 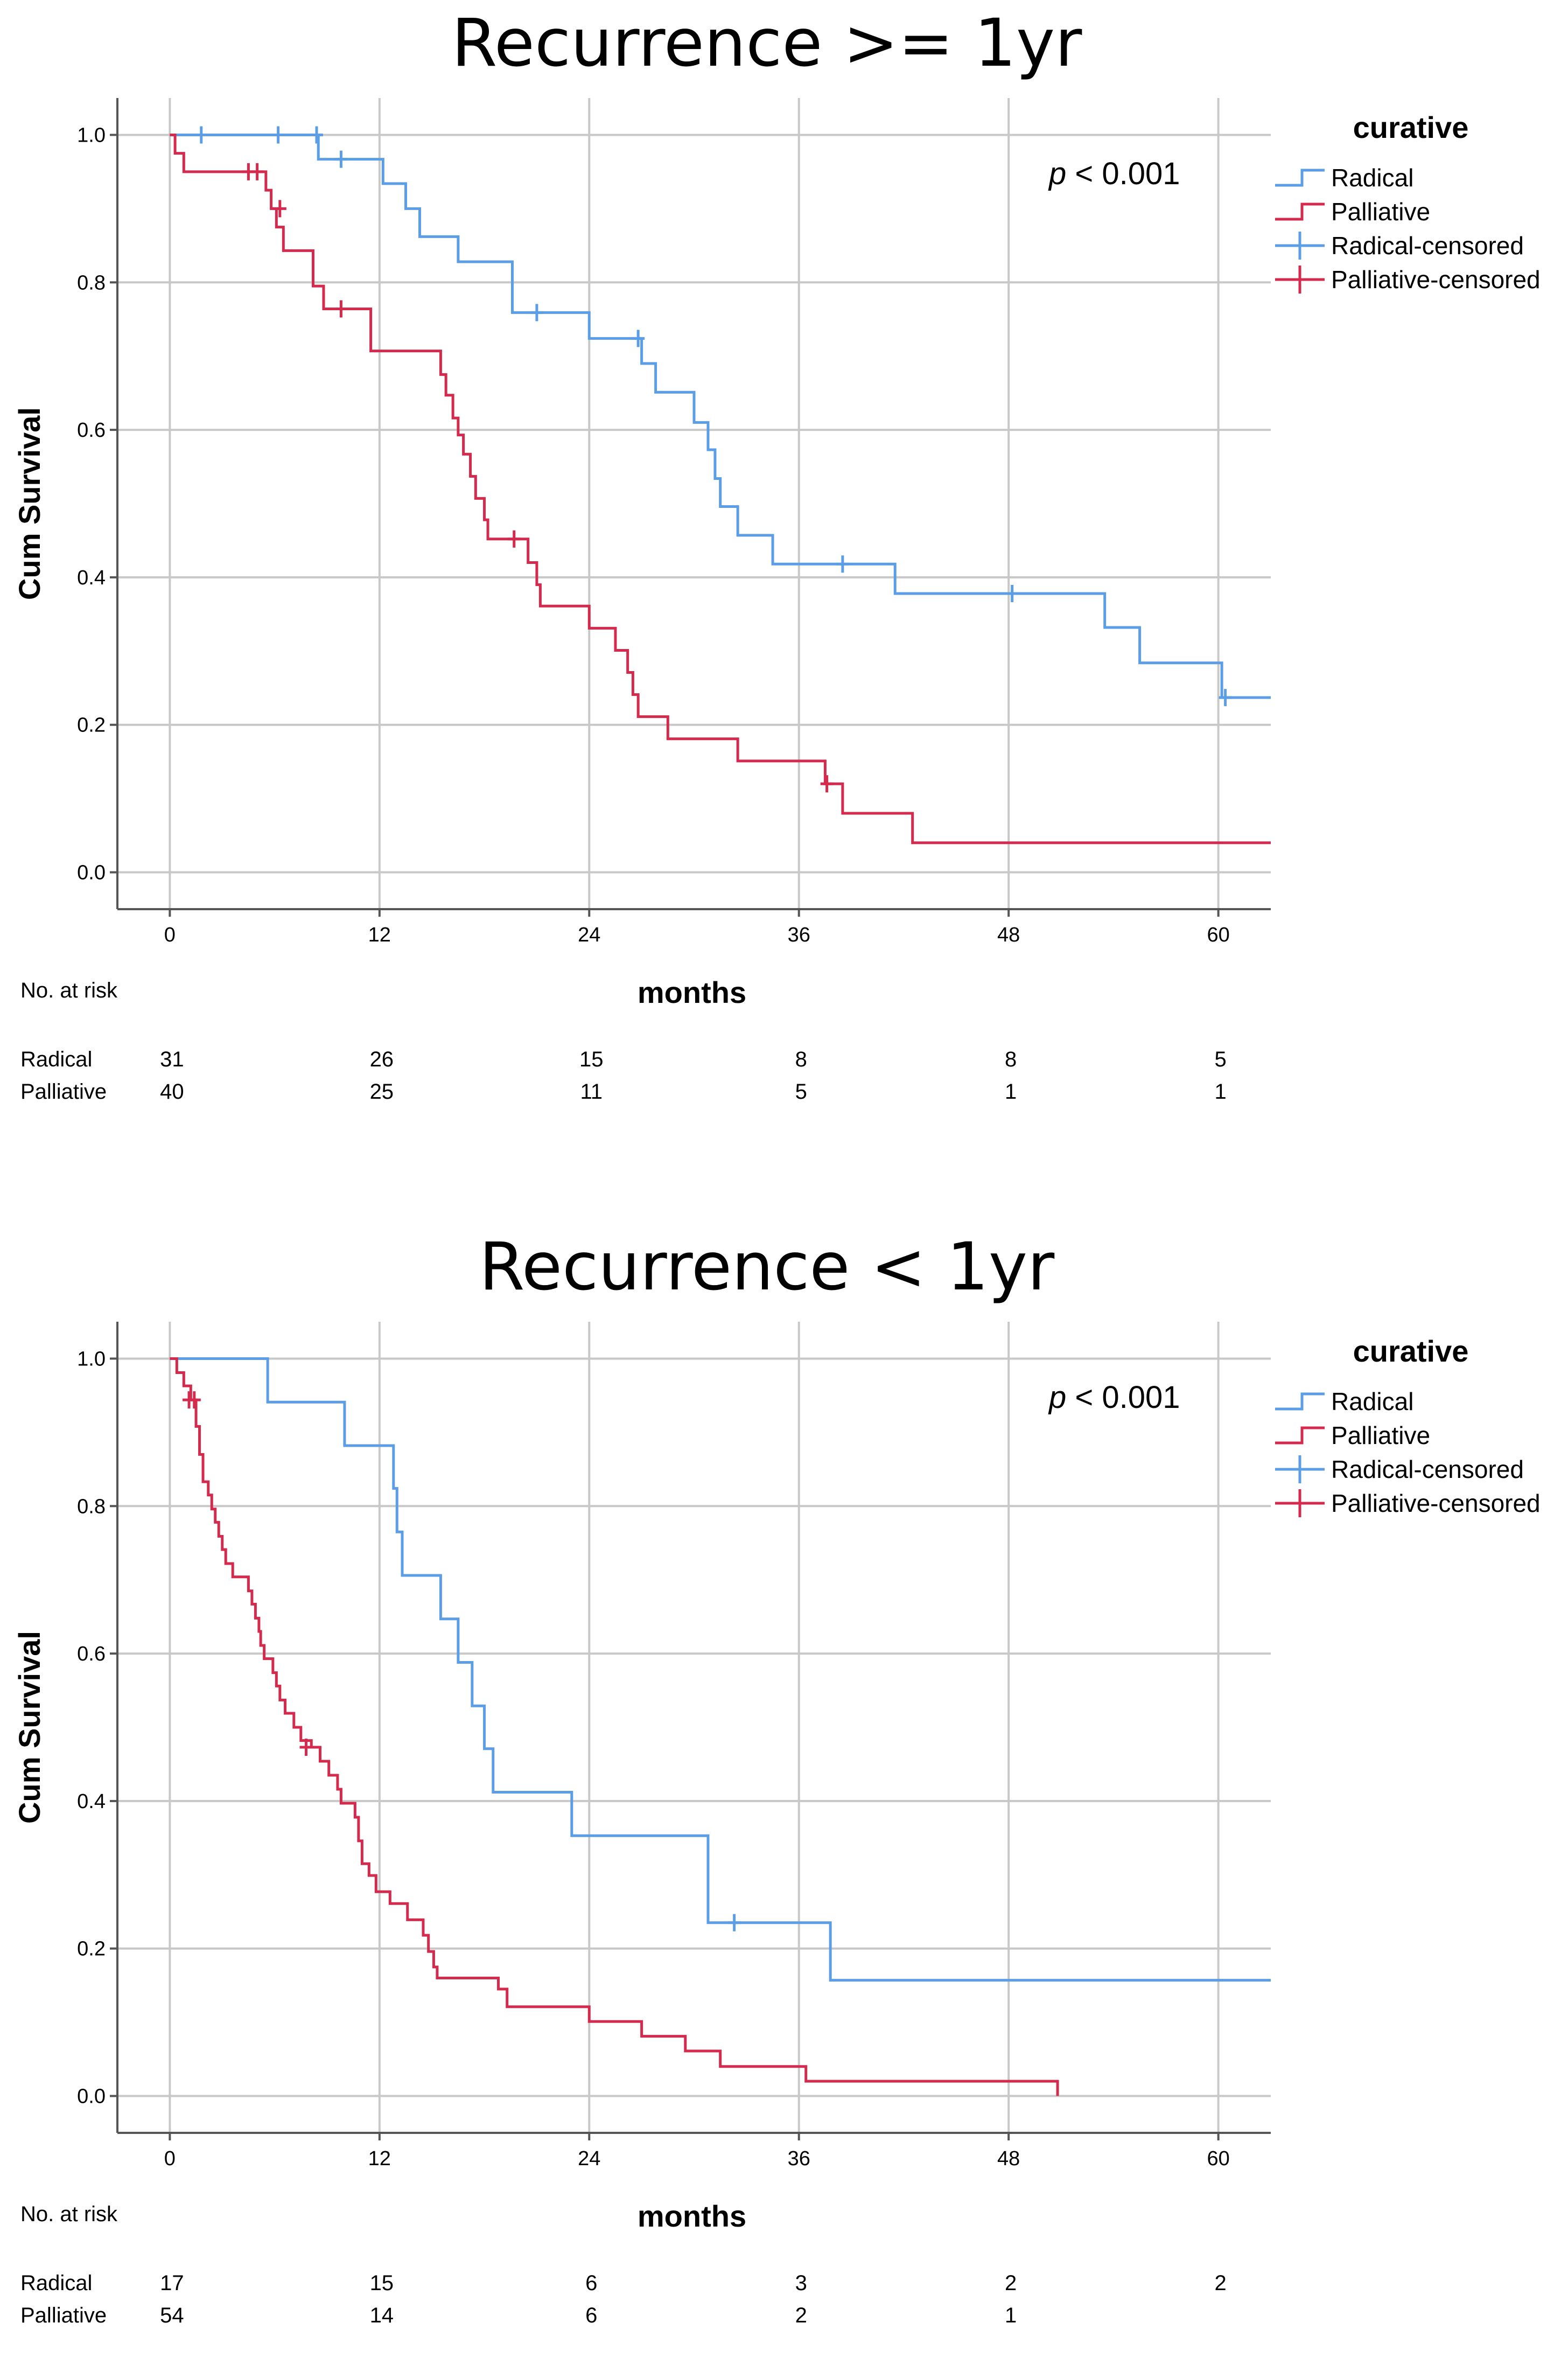 I want to click on x-tick-label: 12, so click(x=379, y=2158).